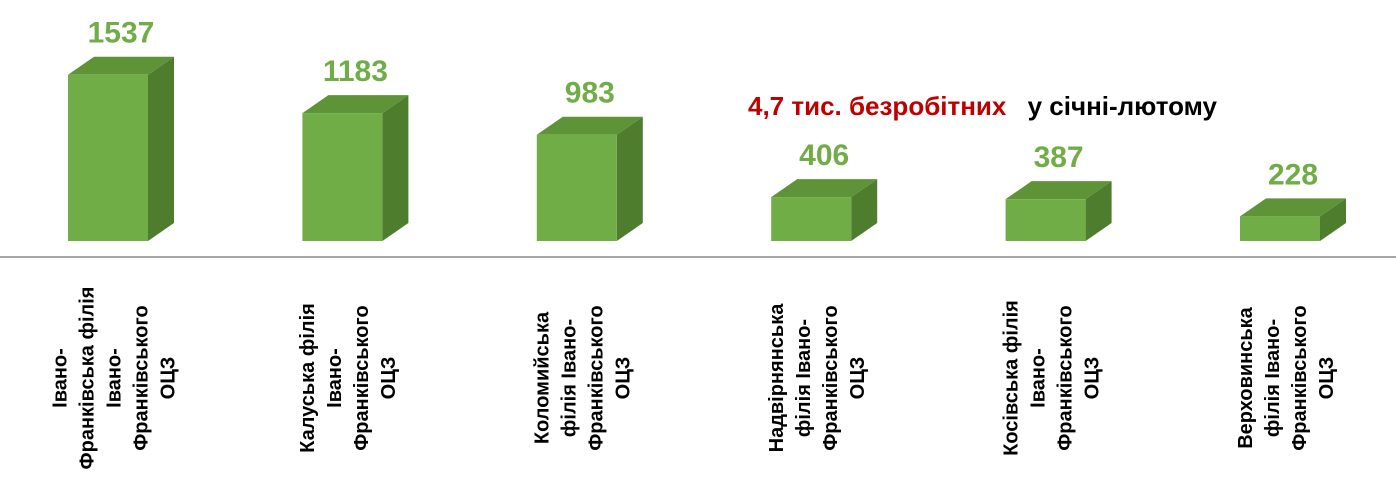 The height and width of the screenshot is (503, 1396). What do you see at coordinates (543, 377) in the screenshot?
I see `x-tick-label: Коломийська` at bounding box center [543, 377].